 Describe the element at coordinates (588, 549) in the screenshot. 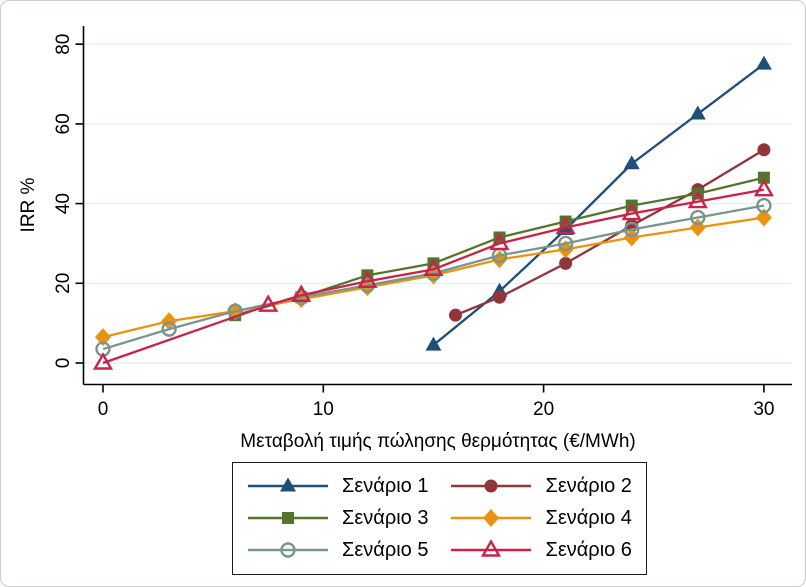

I see `legend-label: Σενάριο 6` at that location.